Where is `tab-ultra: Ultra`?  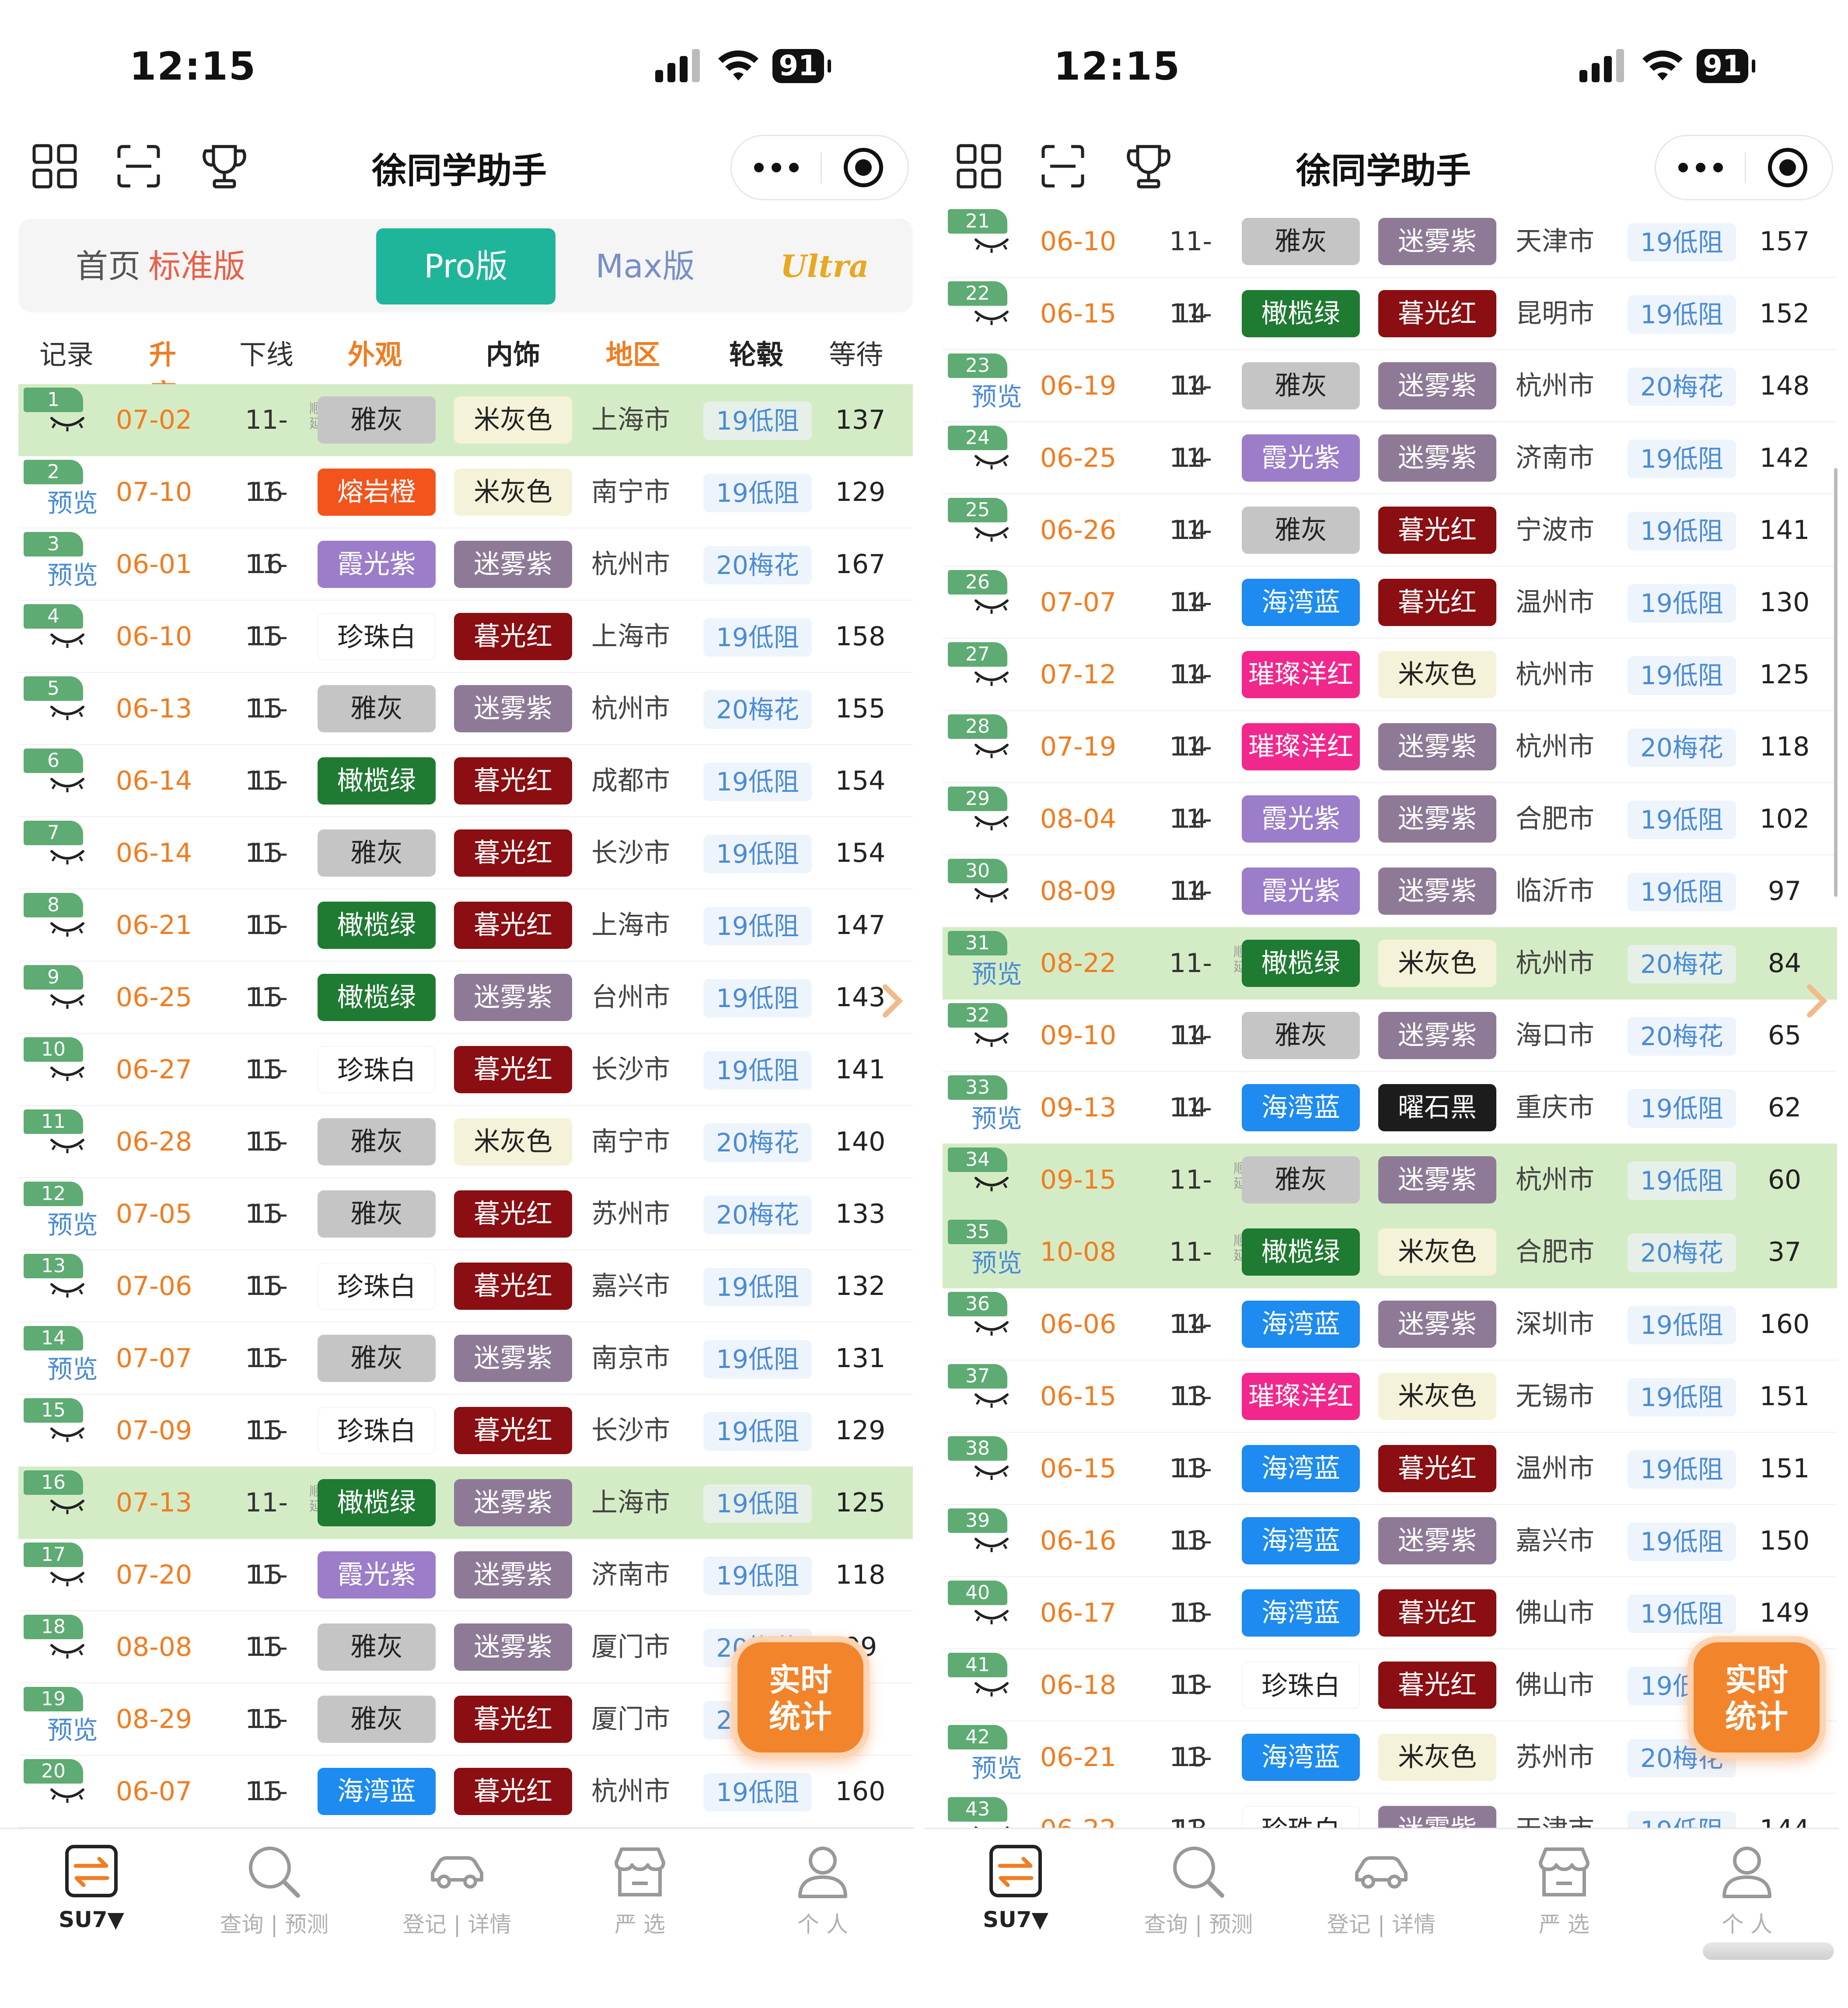
tab-ultra: Ultra is located at coordinates (824, 266).